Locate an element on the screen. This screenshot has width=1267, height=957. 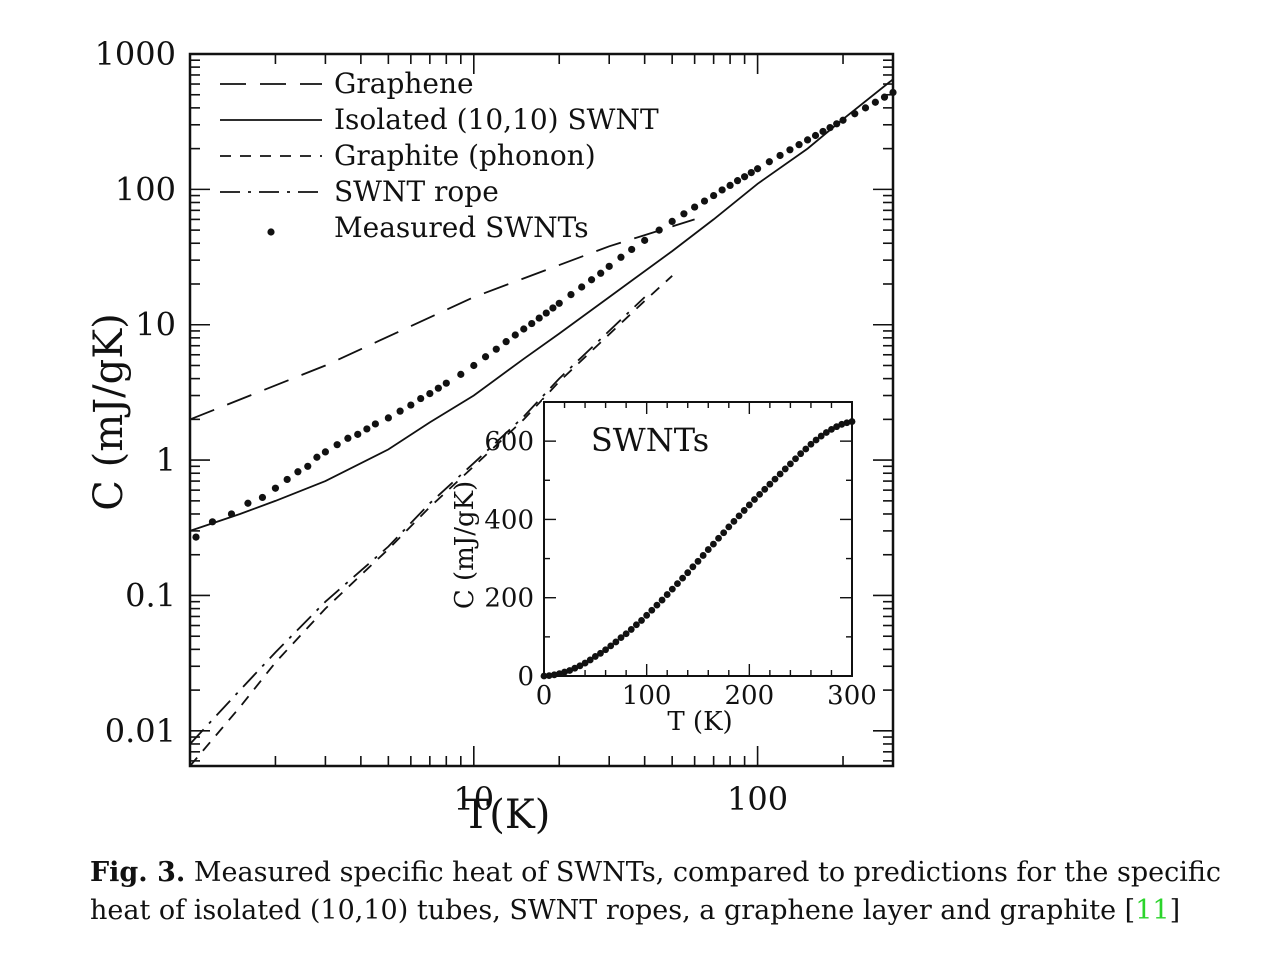
inset-y-tick-label: 0 is located at coordinates (525, 677).